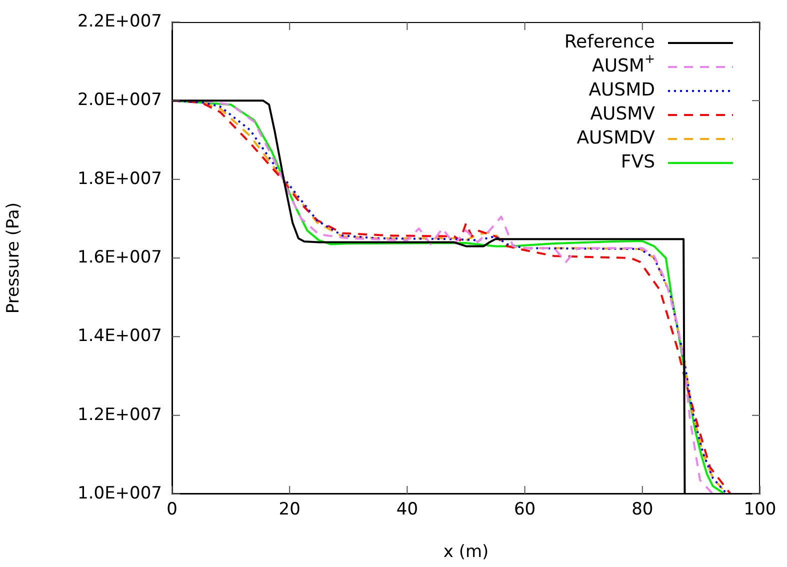  Describe the element at coordinates (14, 258) in the screenshot. I see `y-axis-title: Pressure (Pa)` at that location.